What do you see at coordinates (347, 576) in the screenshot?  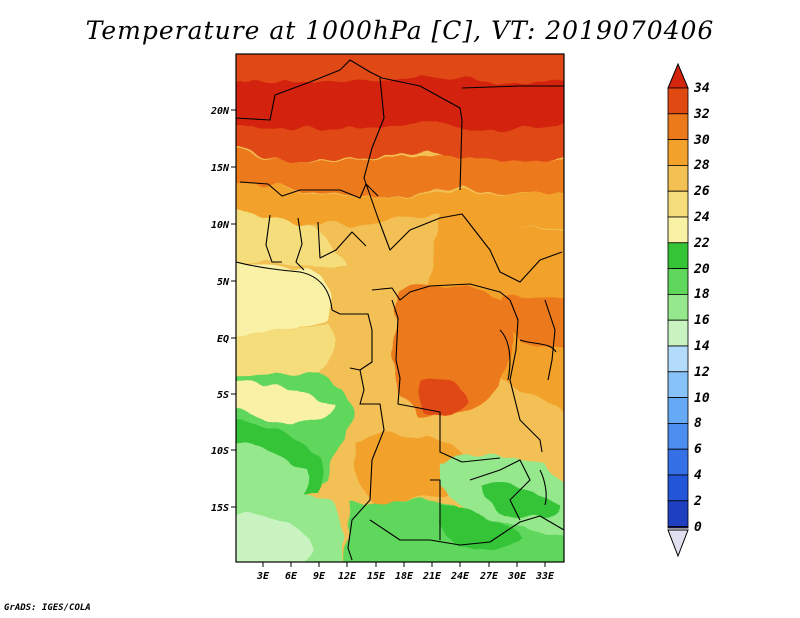 I see `lon-label: 12E` at bounding box center [347, 576].